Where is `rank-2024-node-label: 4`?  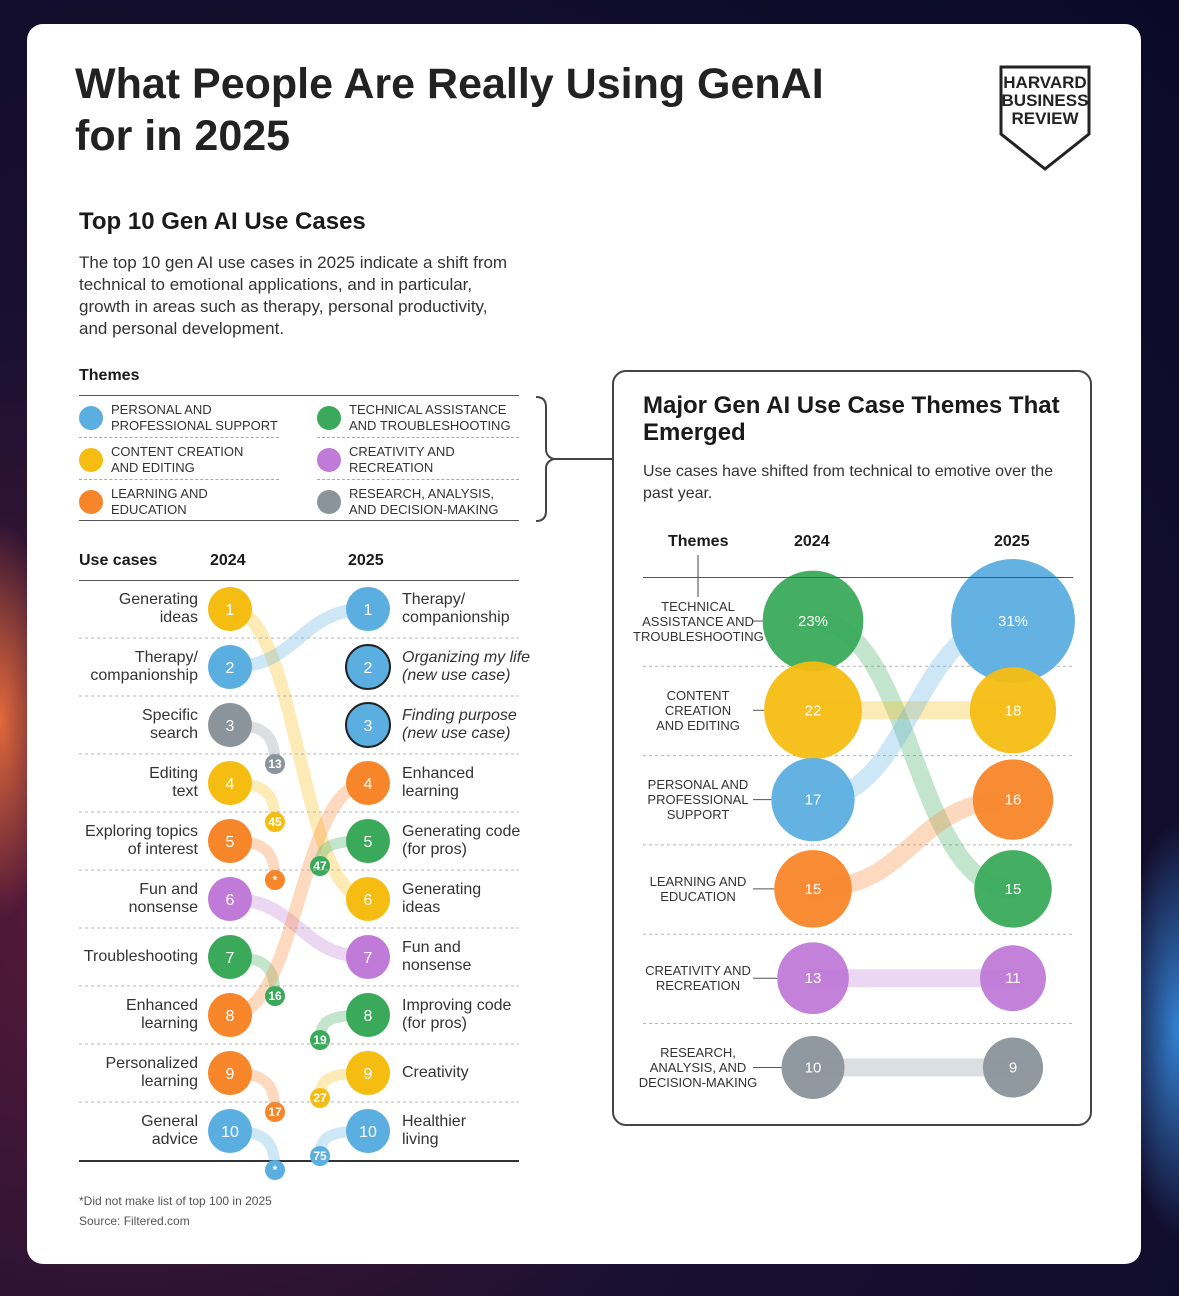
rank-2024-node-label: 4 is located at coordinates (230, 784).